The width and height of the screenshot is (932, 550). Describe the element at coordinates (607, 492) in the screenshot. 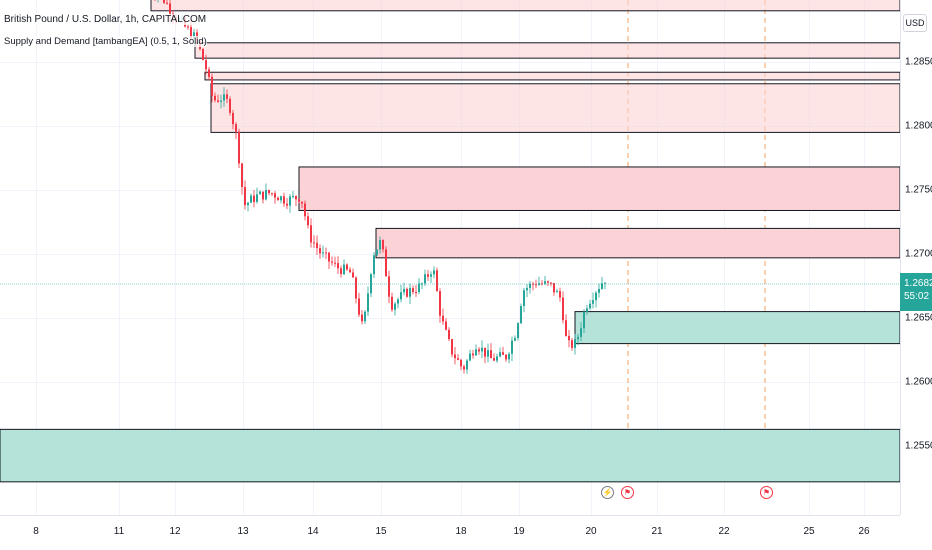

I see `lightning-icon: ⚡` at that location.